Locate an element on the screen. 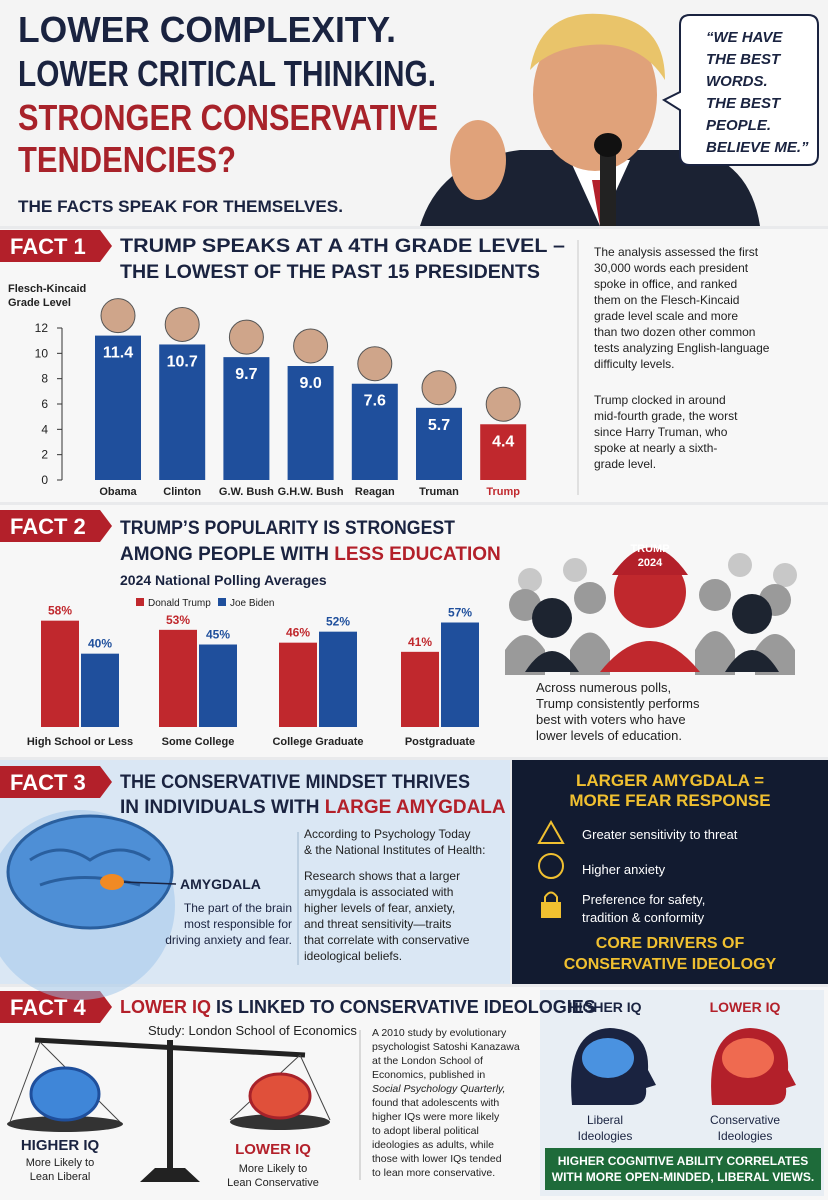 This screenshot has height=1200, width=828. title-line: LOWER COMPLEXITY. is located at coordinates (207, 29).